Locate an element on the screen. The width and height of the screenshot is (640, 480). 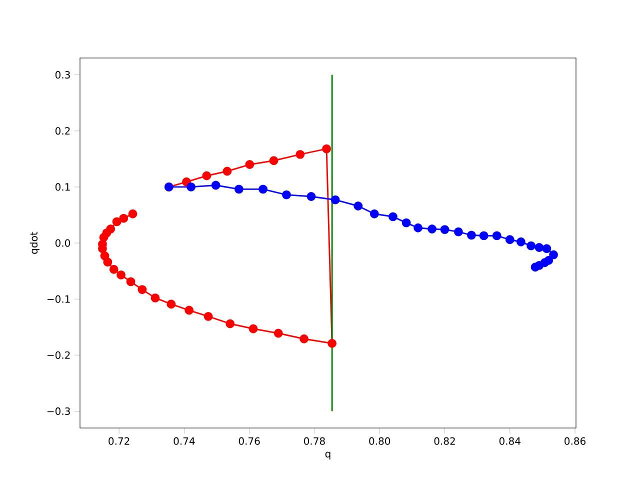
y-tick-label: 0.0 is located at coordinates (62, 243).